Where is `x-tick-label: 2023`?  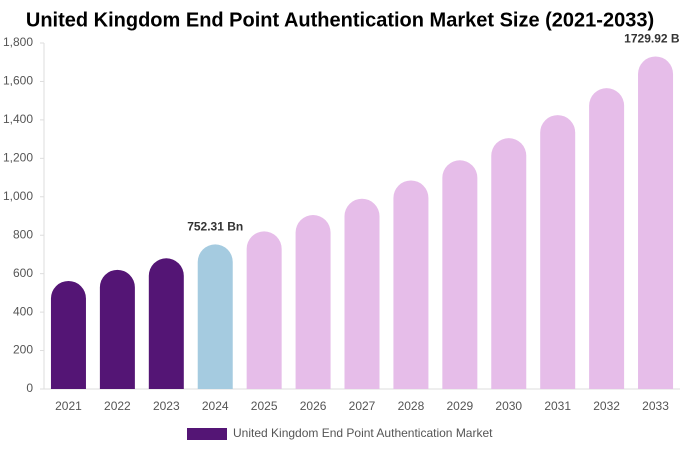 x-tick-label: 2023 is located at coordinates (166, 406).